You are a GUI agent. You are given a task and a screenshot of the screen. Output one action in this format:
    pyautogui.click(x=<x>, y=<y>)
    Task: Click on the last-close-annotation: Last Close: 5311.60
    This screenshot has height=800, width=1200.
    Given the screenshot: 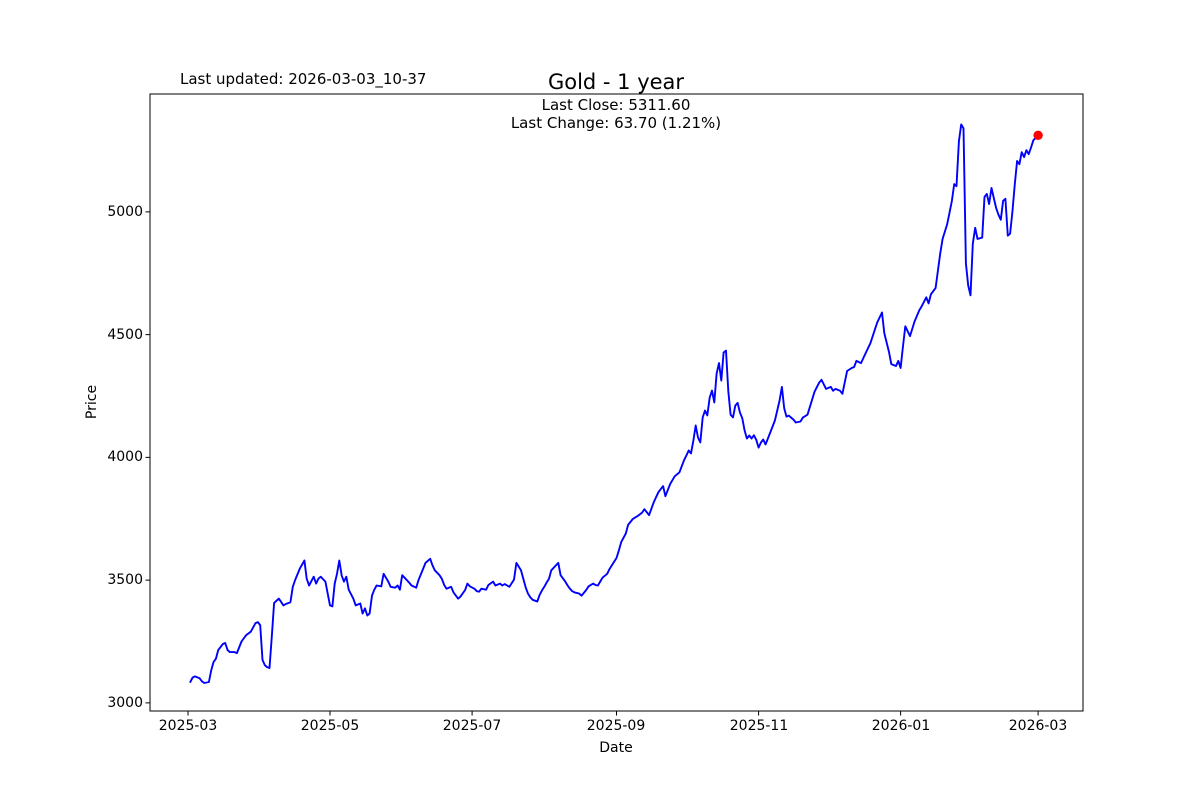 What is the action you would take?
    pyautogui.click(x=616, y=105)
    